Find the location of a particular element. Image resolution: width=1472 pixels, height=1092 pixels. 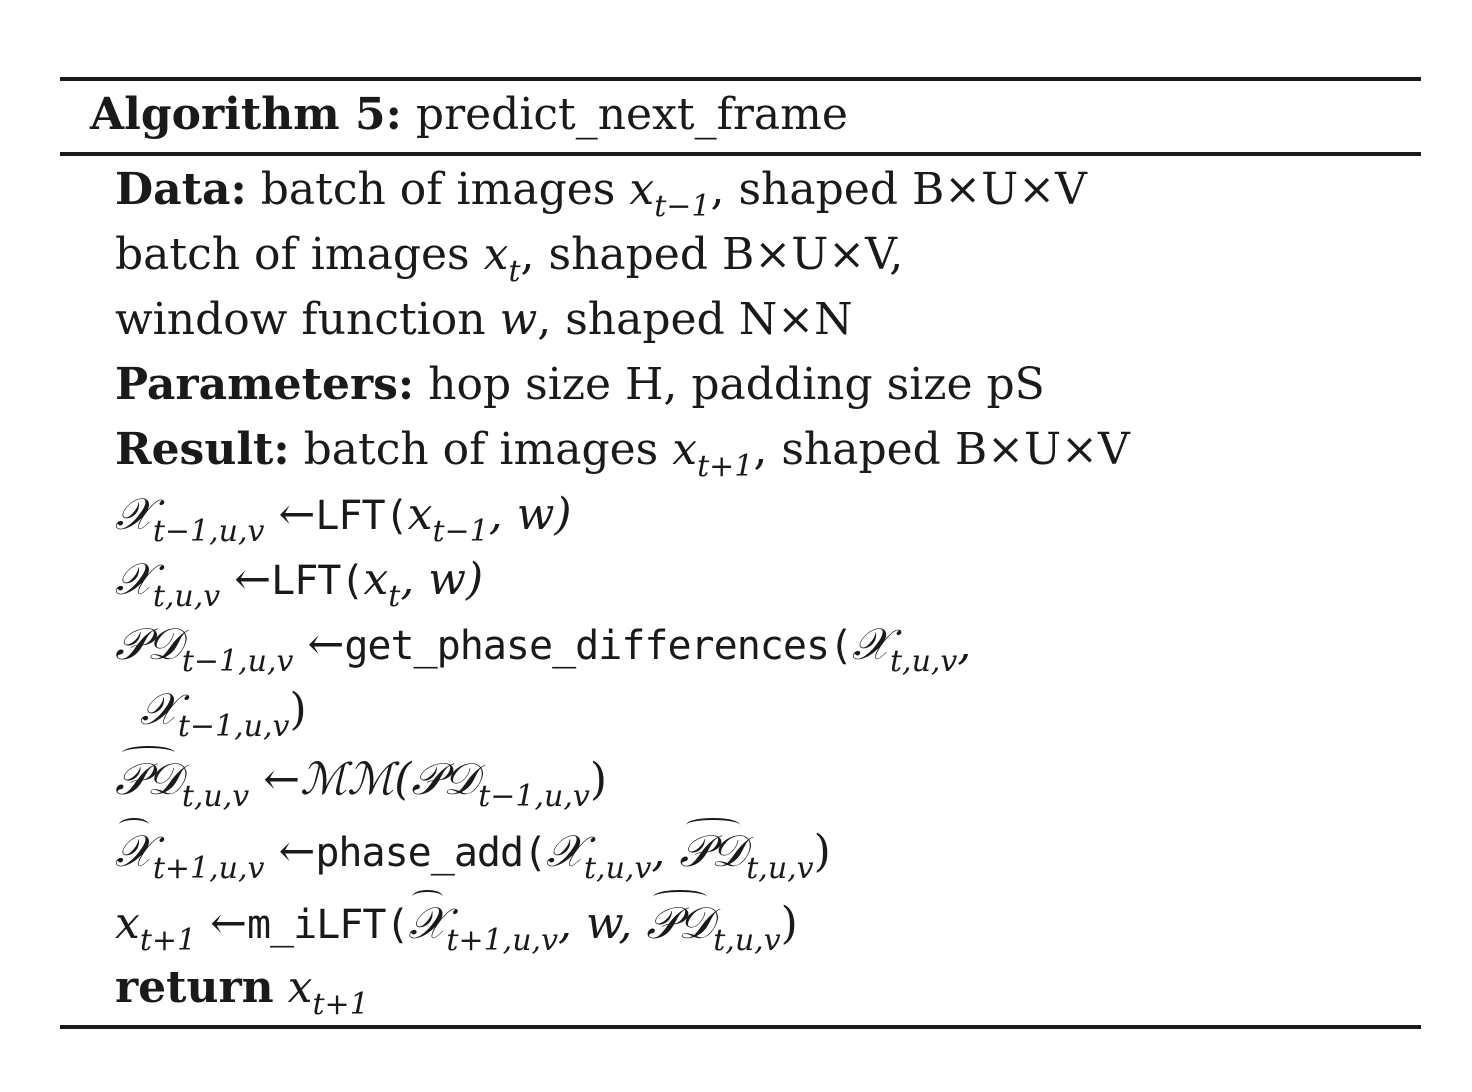

step-2-arg: x is located at coordinates (376, 579).